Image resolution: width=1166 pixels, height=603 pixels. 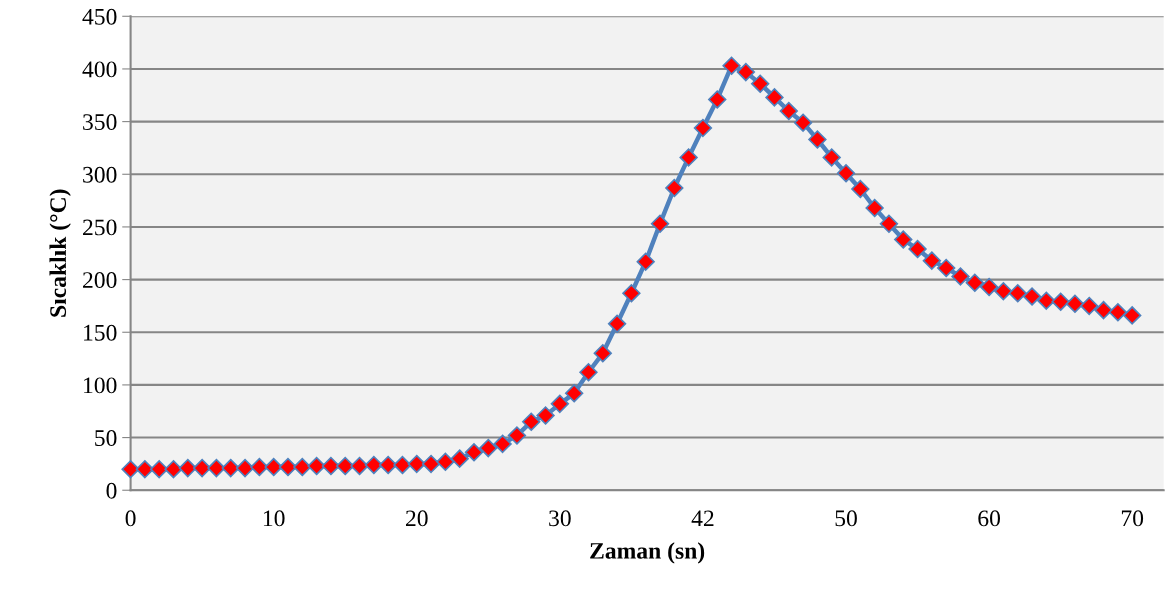 I want to click on y-tick-label: 400, so click(x=99, y=69).